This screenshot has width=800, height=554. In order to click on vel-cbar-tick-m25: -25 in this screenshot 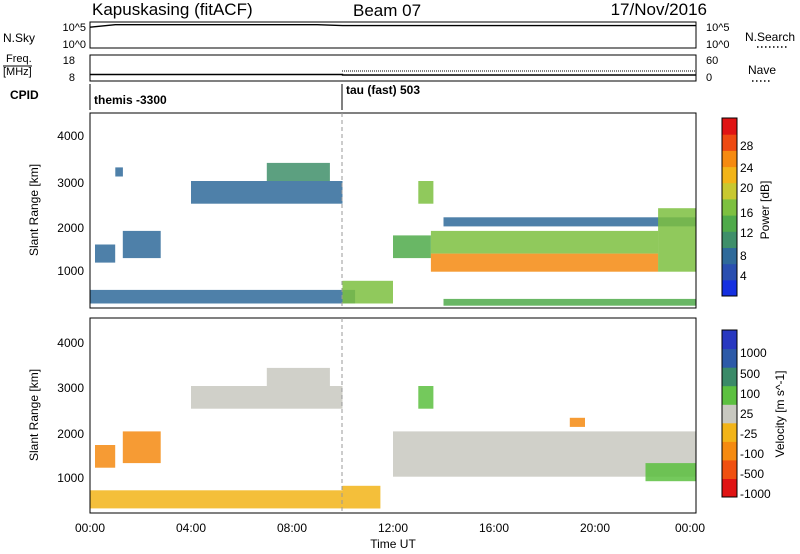, I will do `click(749, 434)`.